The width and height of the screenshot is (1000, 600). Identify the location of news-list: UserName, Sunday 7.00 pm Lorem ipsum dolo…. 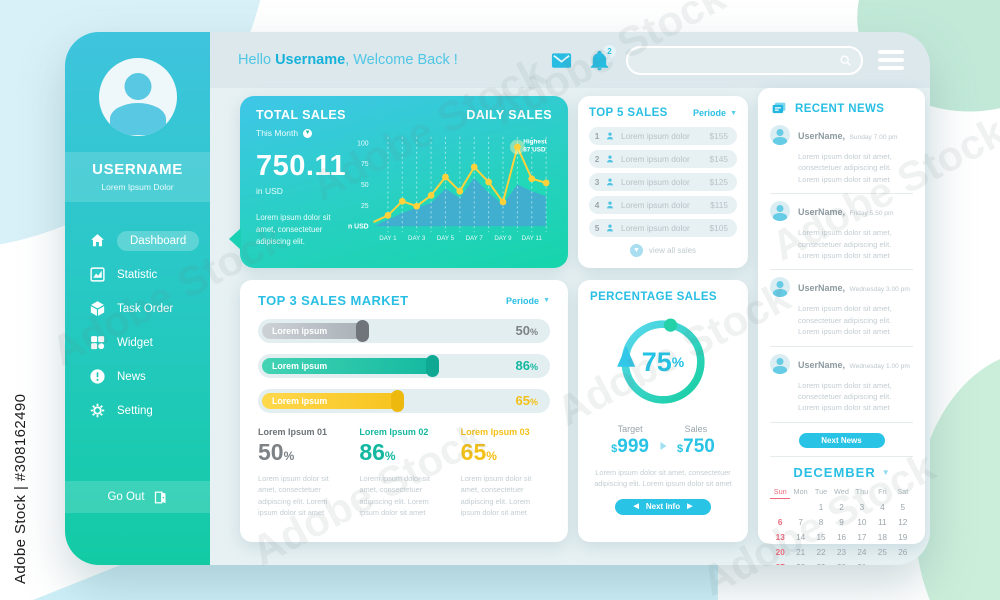
(841, 270).